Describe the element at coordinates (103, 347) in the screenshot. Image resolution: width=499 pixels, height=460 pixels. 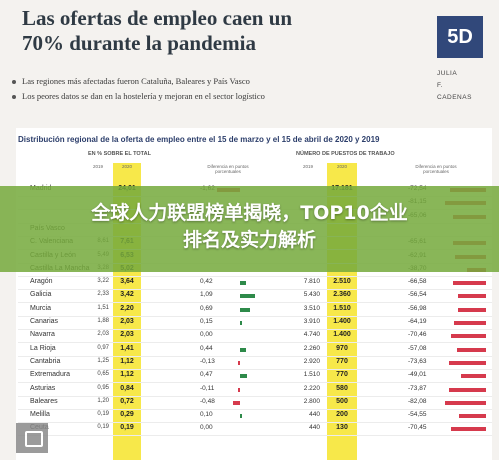
I see `share-2019-value: 0,97` at that location.